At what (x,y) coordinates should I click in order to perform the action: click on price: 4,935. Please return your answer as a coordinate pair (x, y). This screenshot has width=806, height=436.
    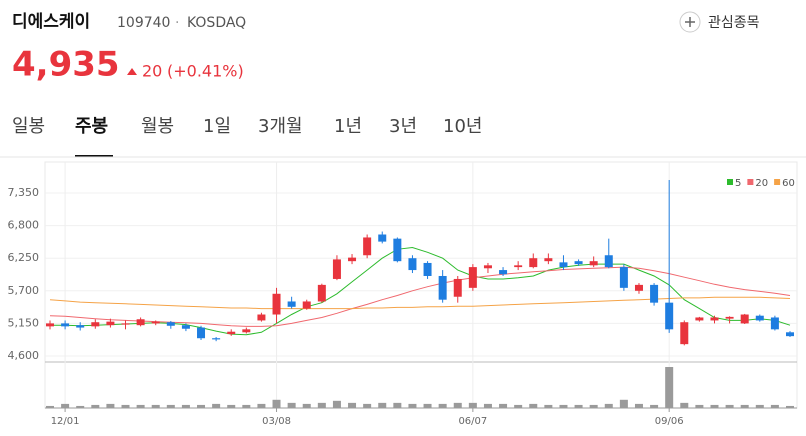
    Looking at the image, I should click on (66, 65).